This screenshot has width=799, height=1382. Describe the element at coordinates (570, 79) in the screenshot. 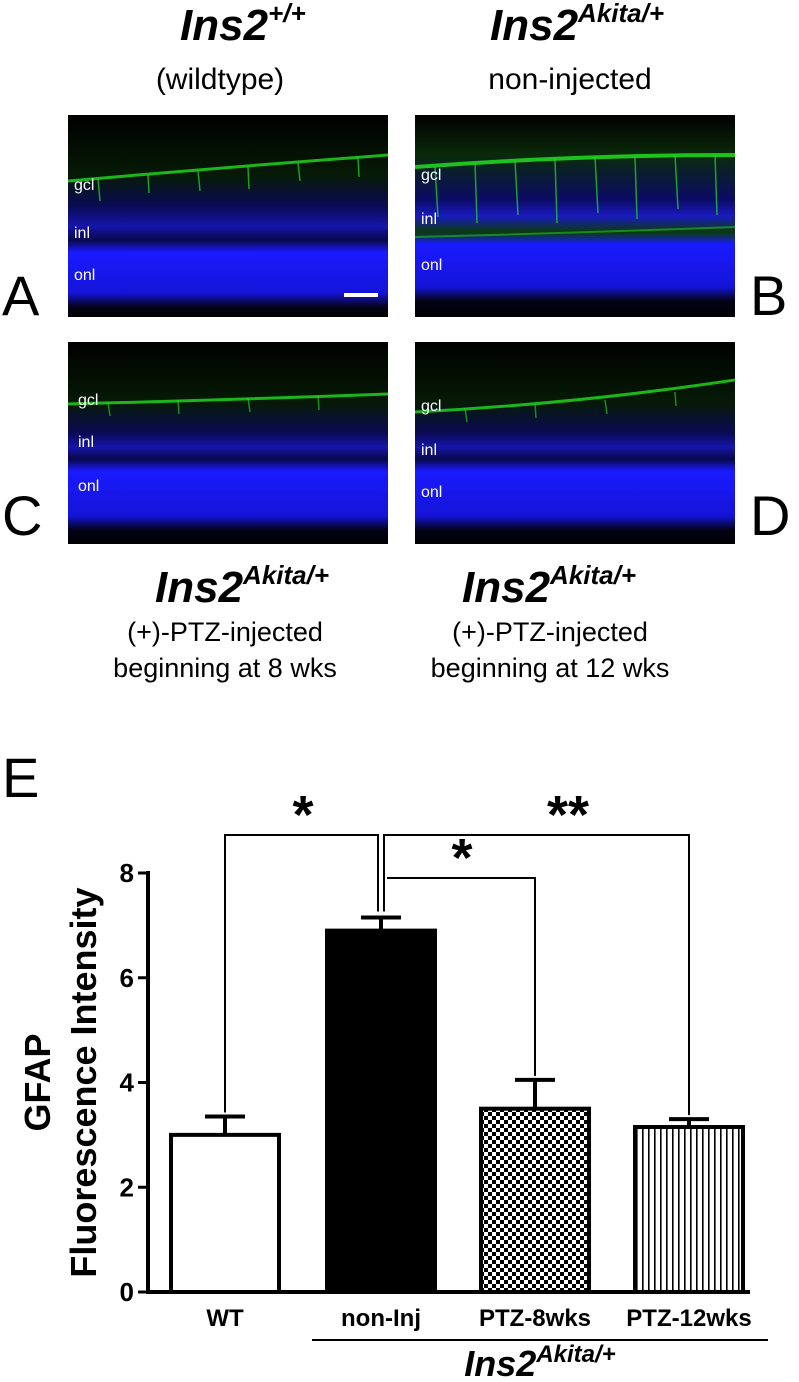

I see `subtitle-non-injected: non-injected` at that location.